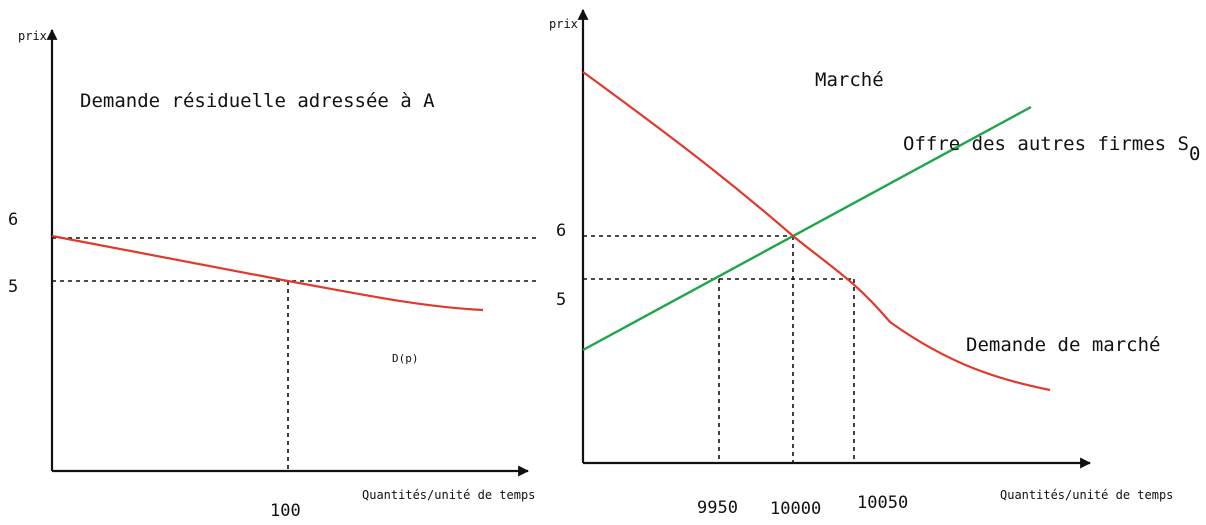 This screenshot has width=1206, height=525. I want to click on right-x-tick-10050: 10050, so click(882, 503).